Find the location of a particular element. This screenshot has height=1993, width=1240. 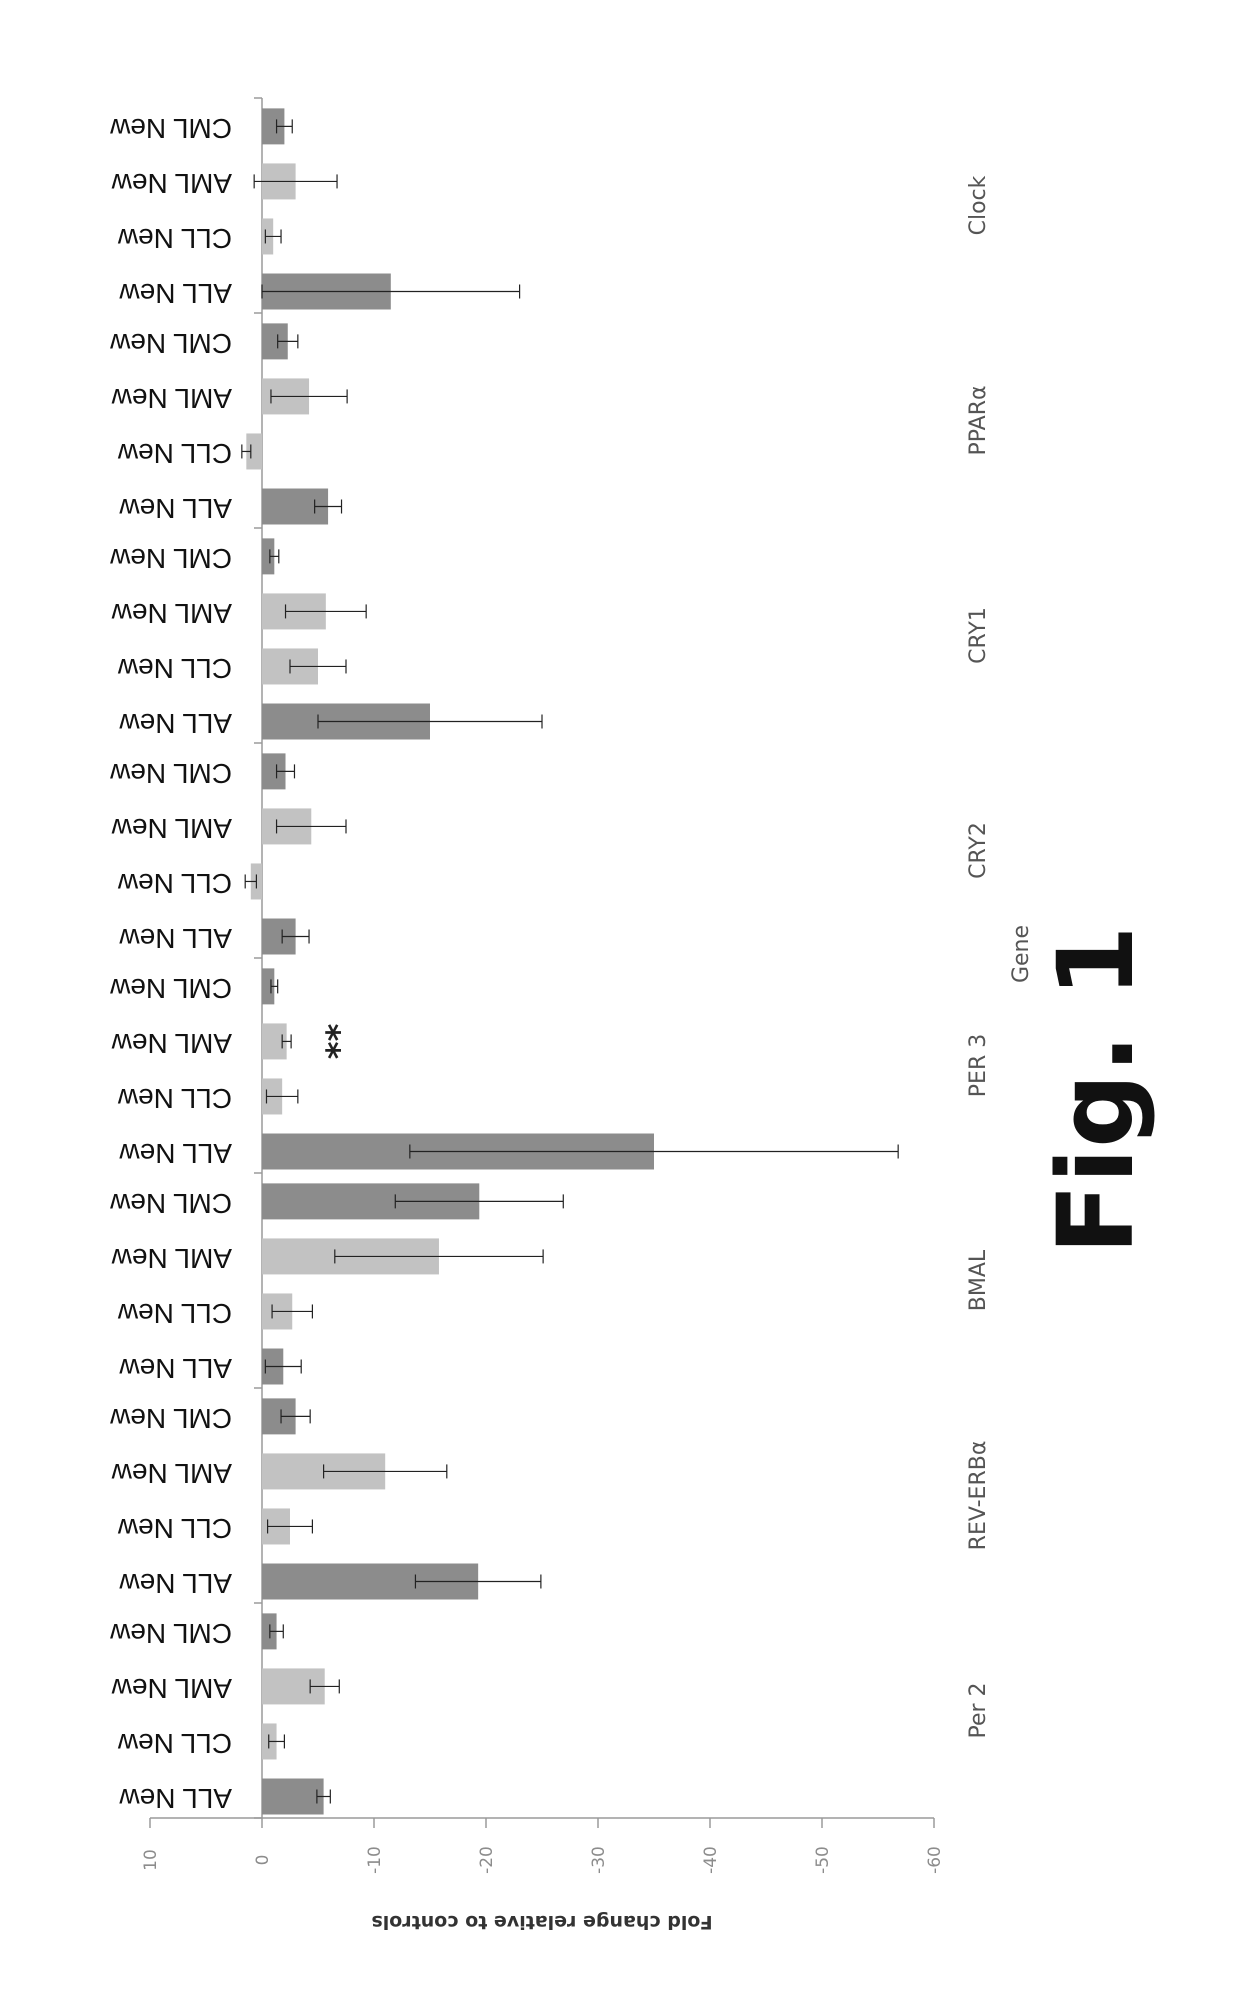

value-tick-label: -50 is located at coordinates (823, 1860).